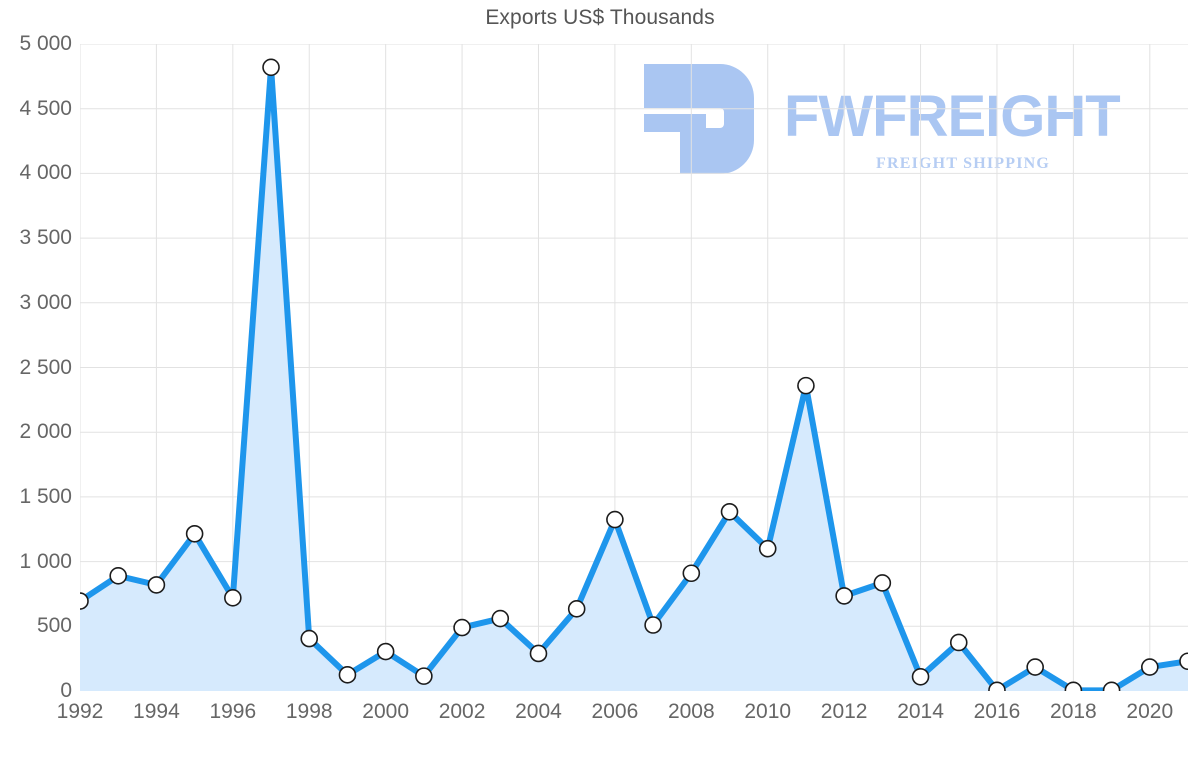 The height and width of the screenshot is (763, 1200). What do you see at coordinates (45, 108) in the screenshot?
I see `y-axis-tick-label: 4 500` at bounding box center [45, 108].